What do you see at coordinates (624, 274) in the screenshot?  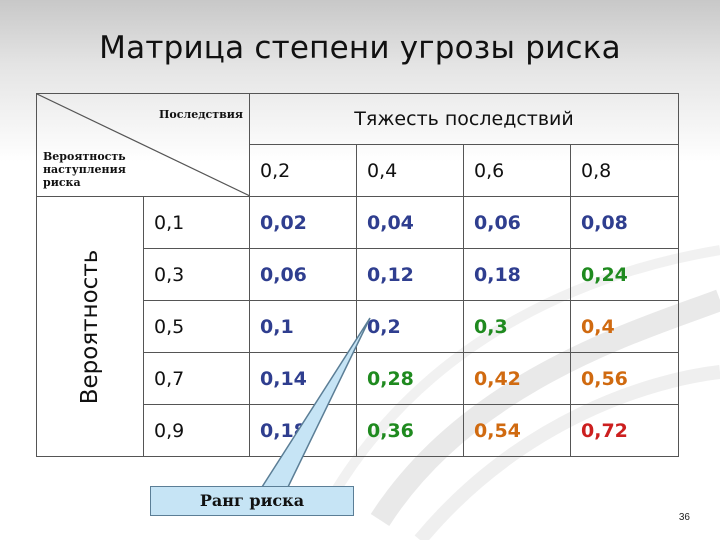 I see `risk-value: 0,24` at bounding box center [624, 274].